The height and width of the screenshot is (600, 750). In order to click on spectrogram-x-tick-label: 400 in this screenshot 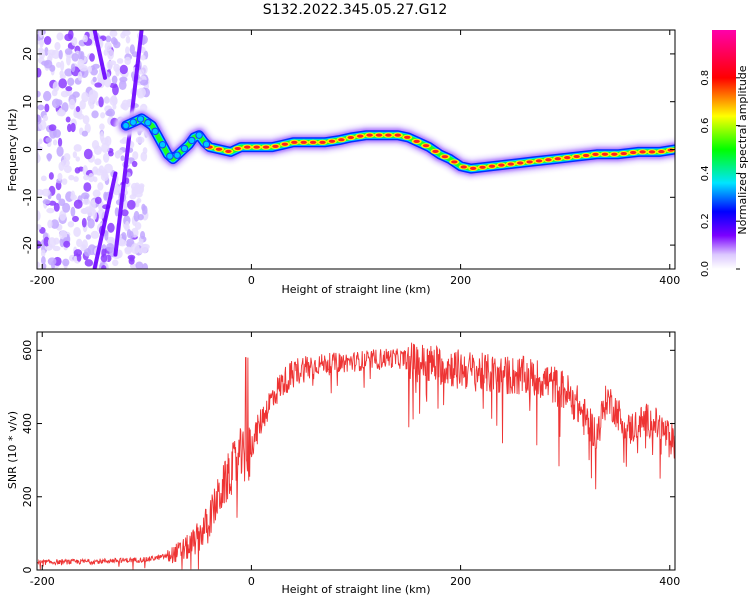, I will do `click(669, 280)`.